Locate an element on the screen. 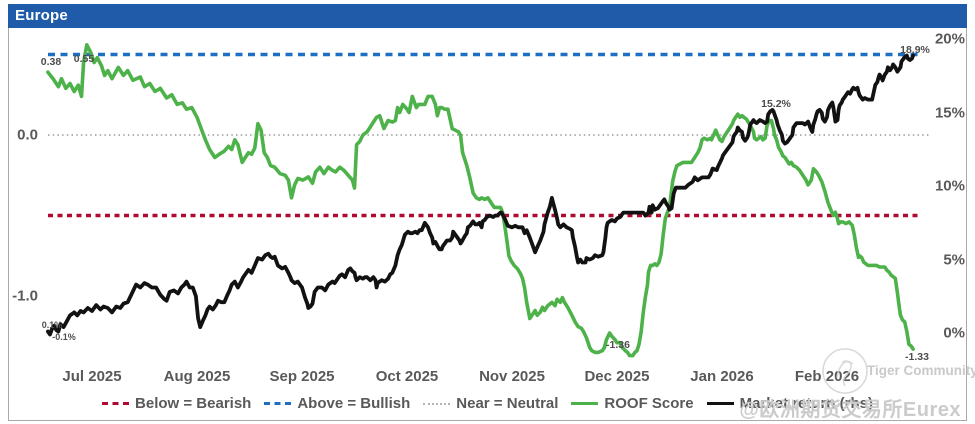 The height and width of the screenshot is (424, 975). annotation-value: 0.1% is located at coordinates (52, 325).